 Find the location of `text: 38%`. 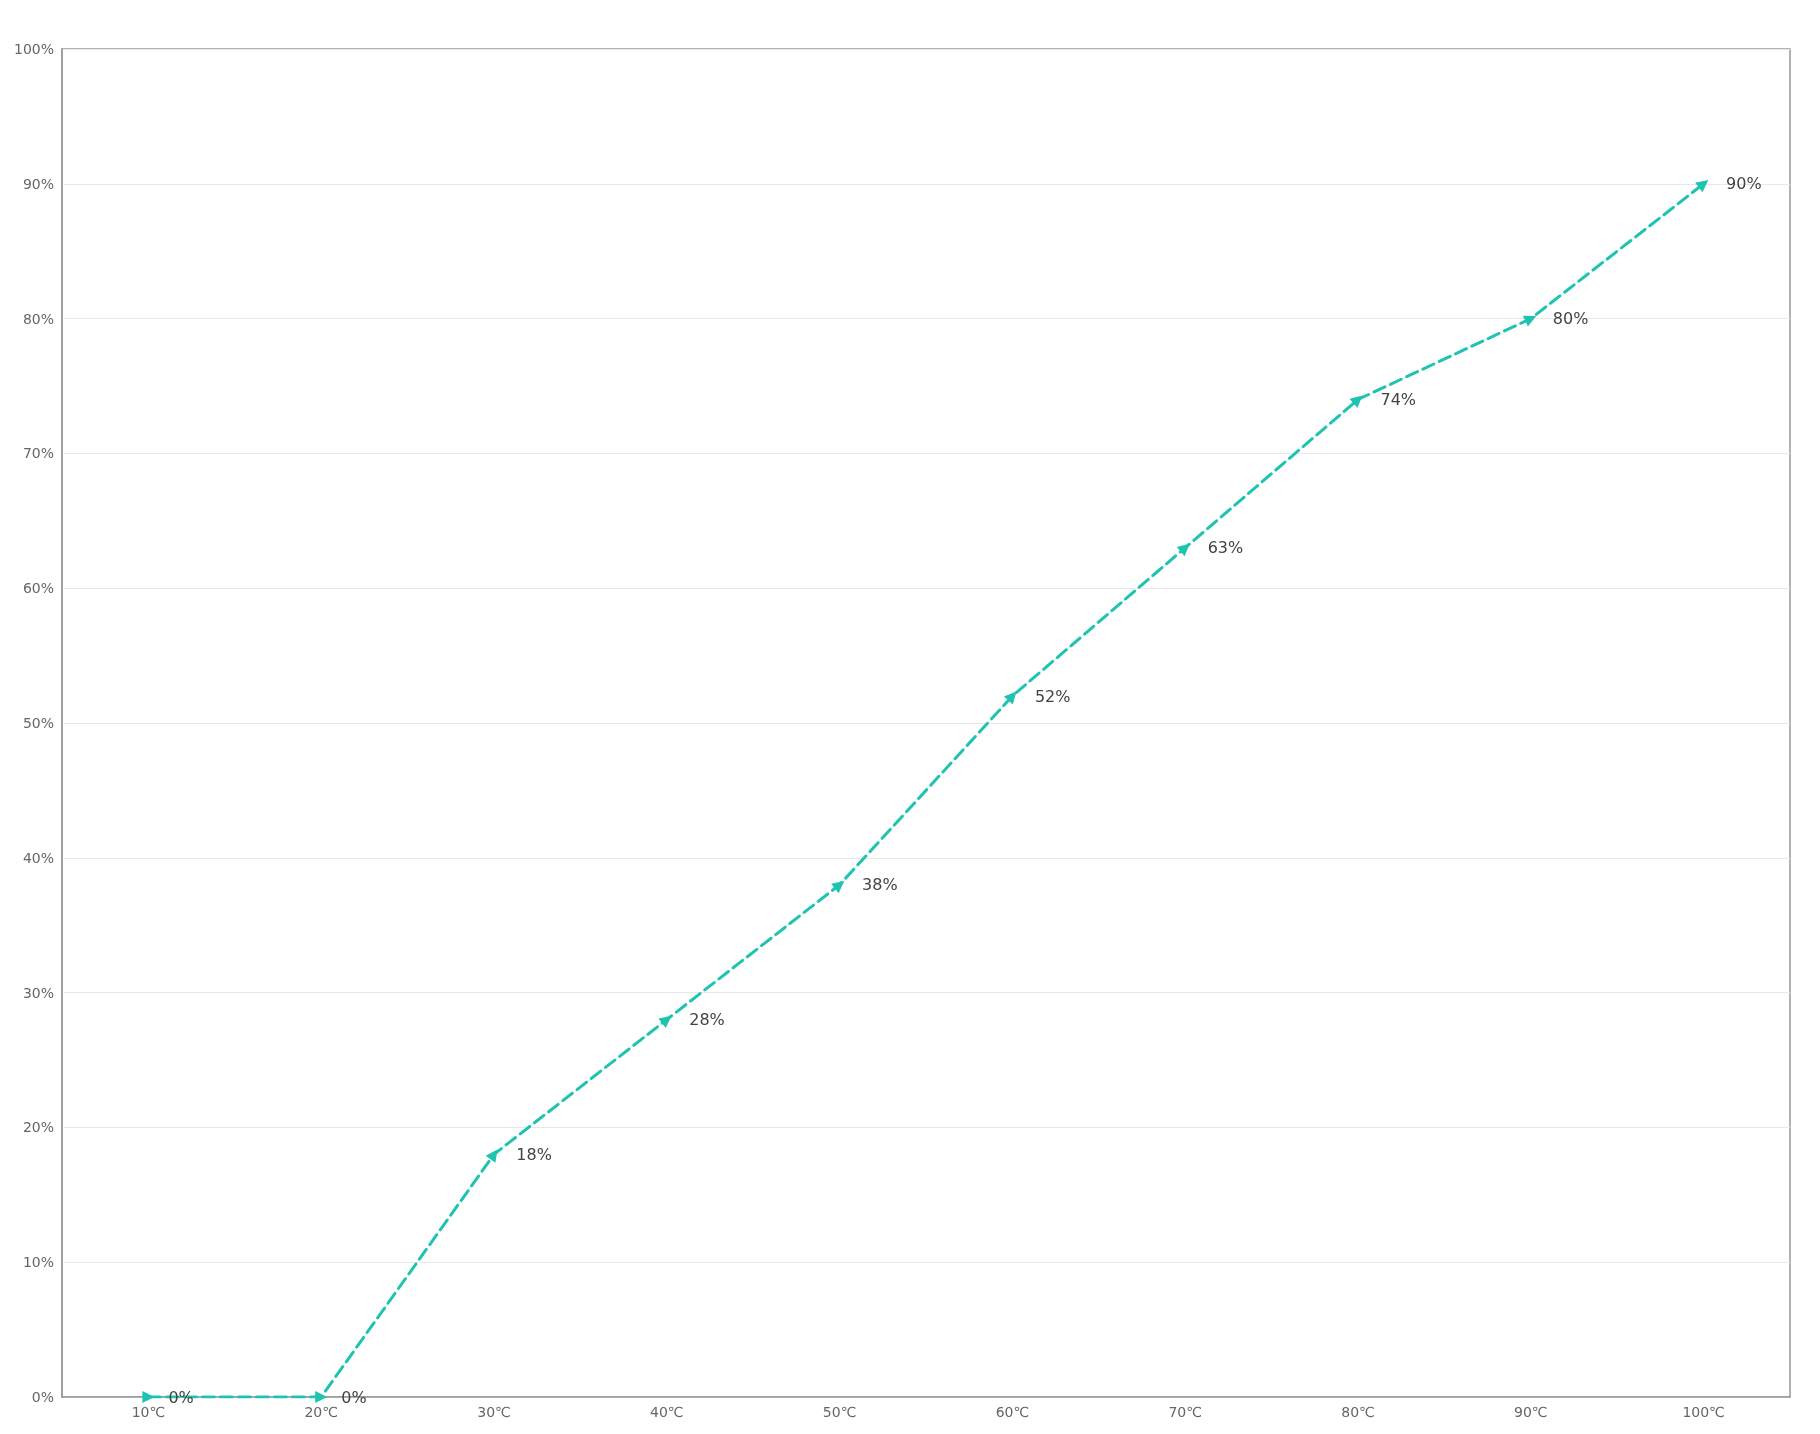

text: 38% is located at coordinates (880, 885).